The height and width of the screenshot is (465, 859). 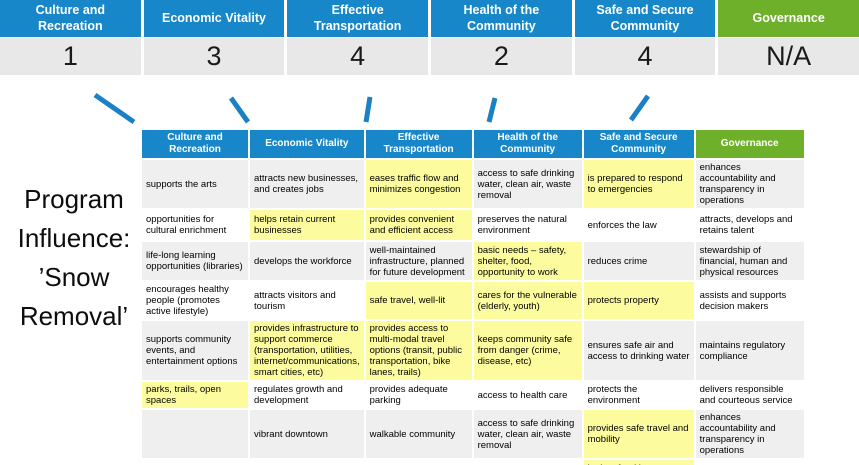 I want to click on matrix-cell-highlighted: is prepared to respond to emergencies, so click(x=638, y=184).